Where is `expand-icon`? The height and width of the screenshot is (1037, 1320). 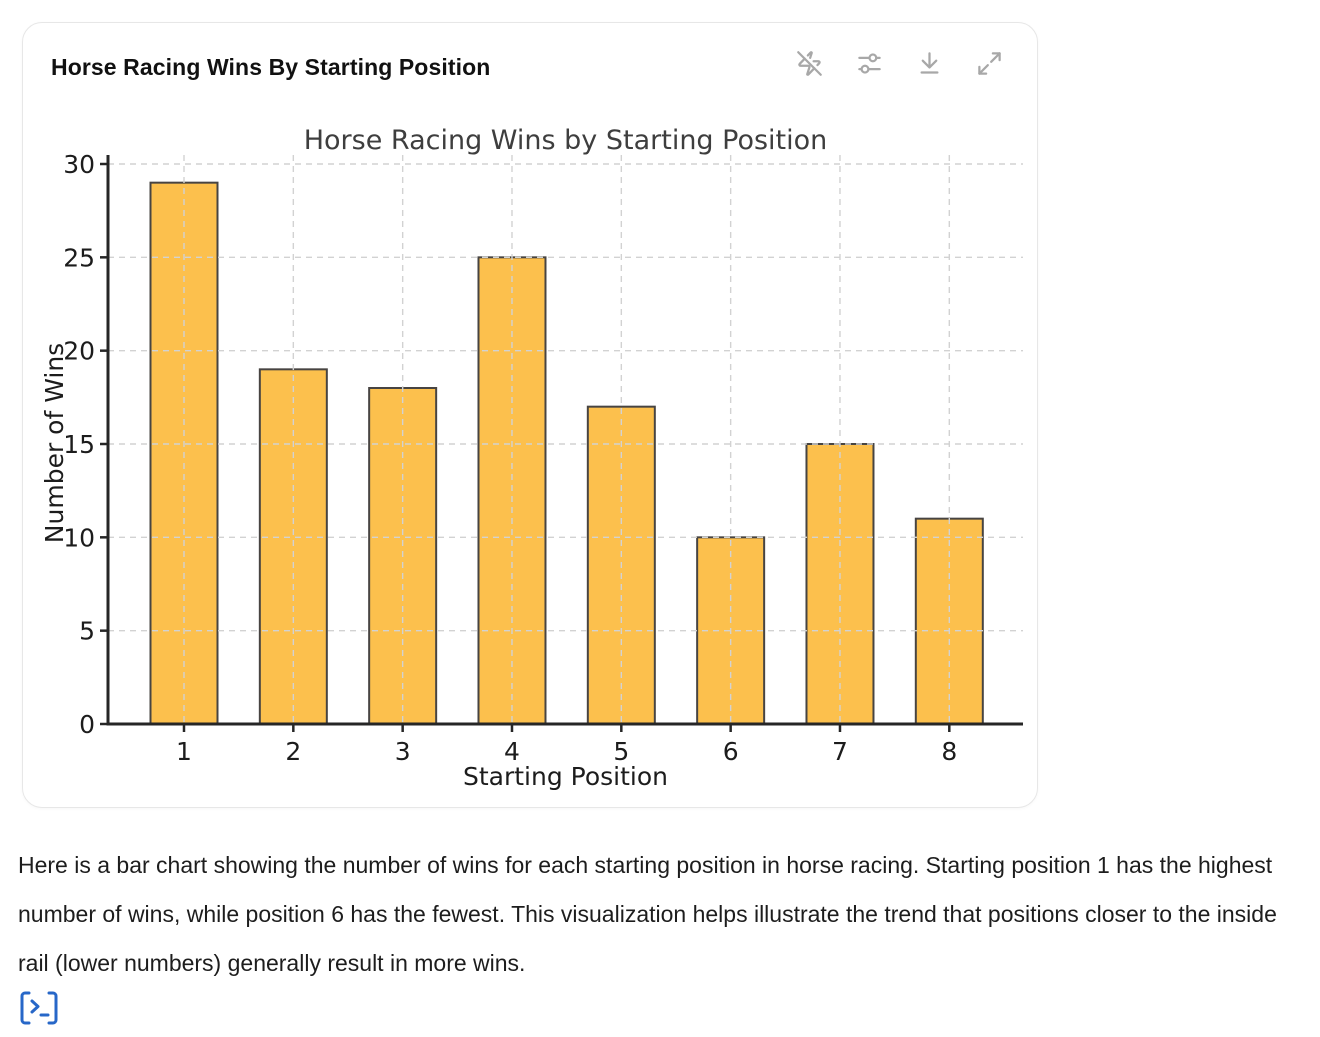
expand-icon is located at coordinates (989, 63).